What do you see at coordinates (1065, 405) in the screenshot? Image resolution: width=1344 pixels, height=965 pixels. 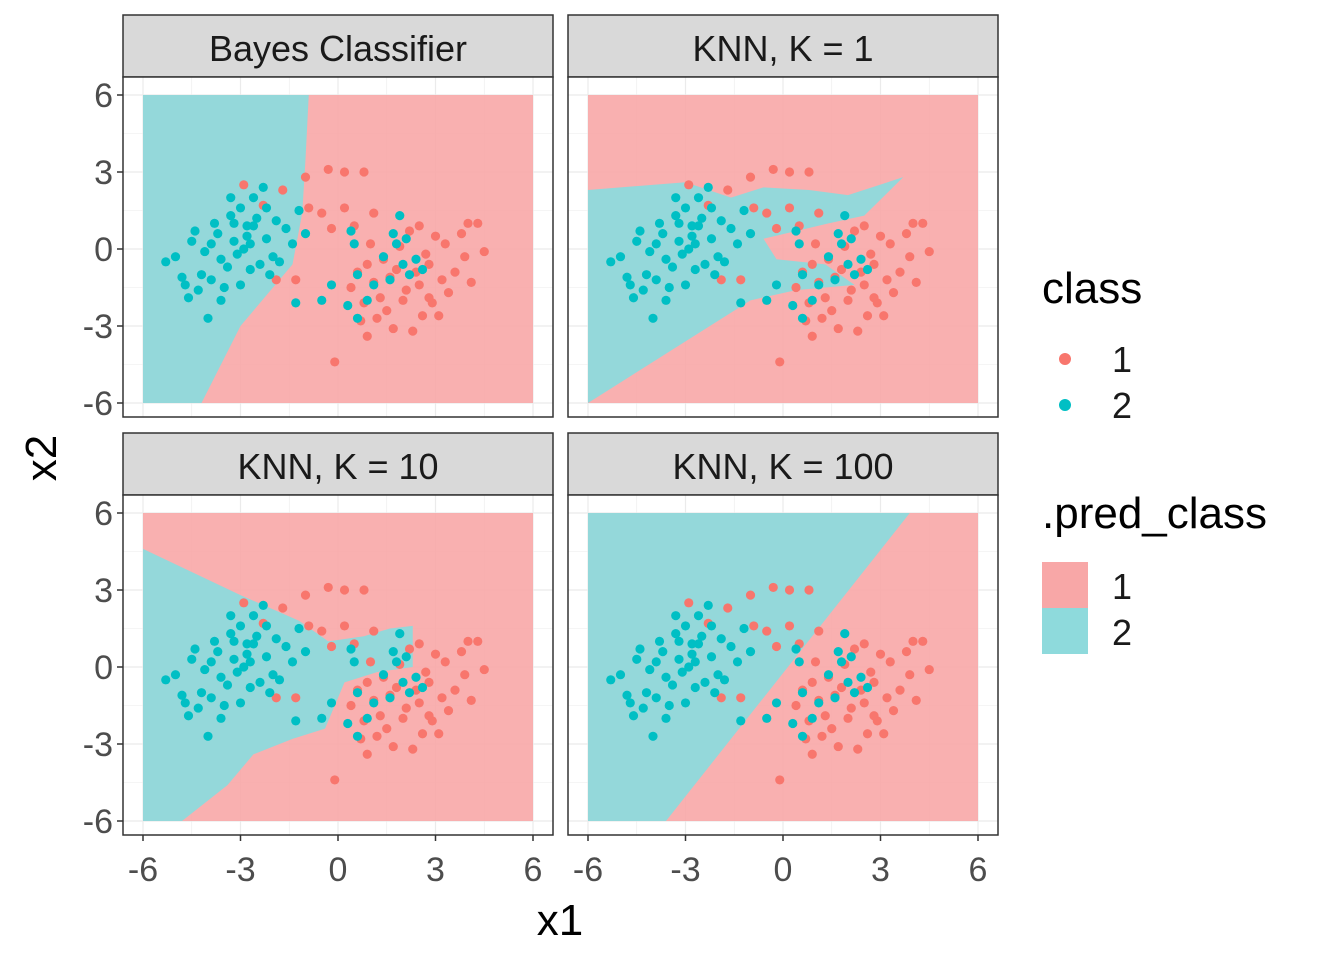 I see `legend-class-2-swatch` at bounding box center [1065, 405].